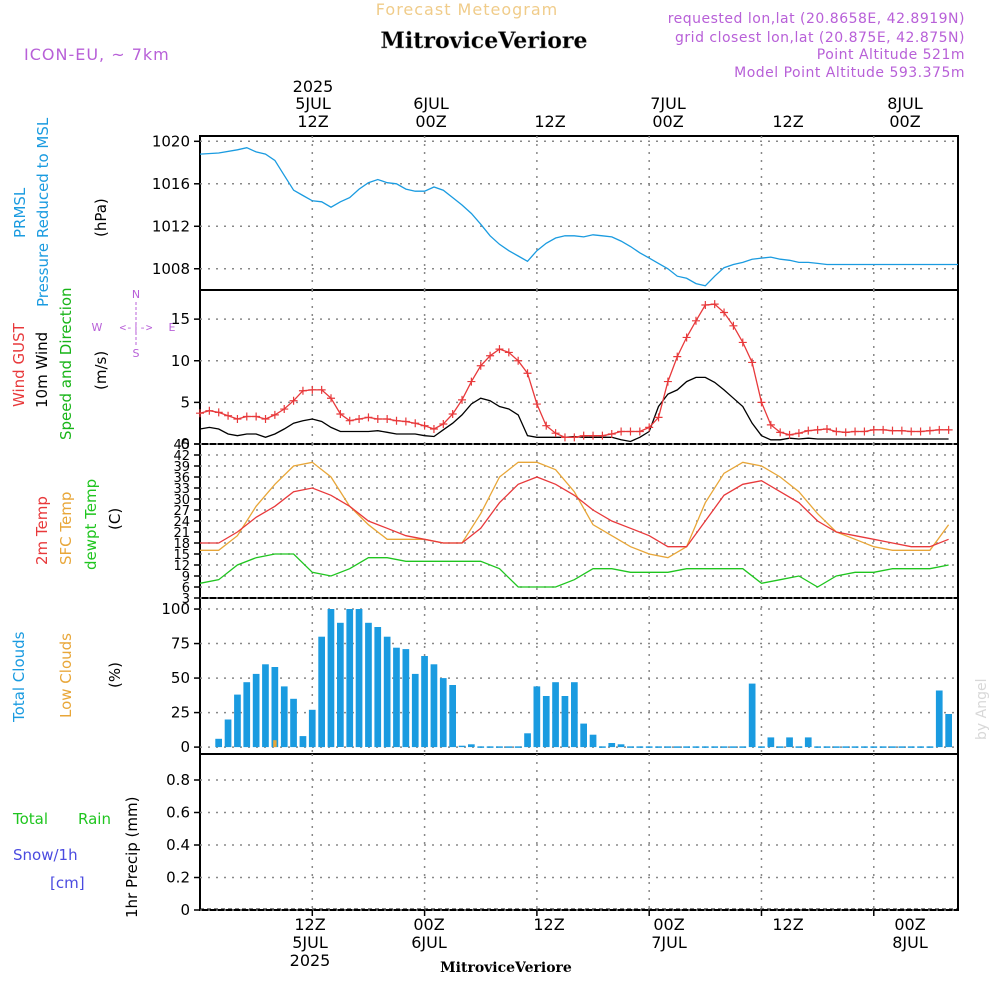  What do you see at coordinates (310, 942) in the screenshot?
I see `bottom-label-0-l2: 5JUL` at bounding box center [310, 942].